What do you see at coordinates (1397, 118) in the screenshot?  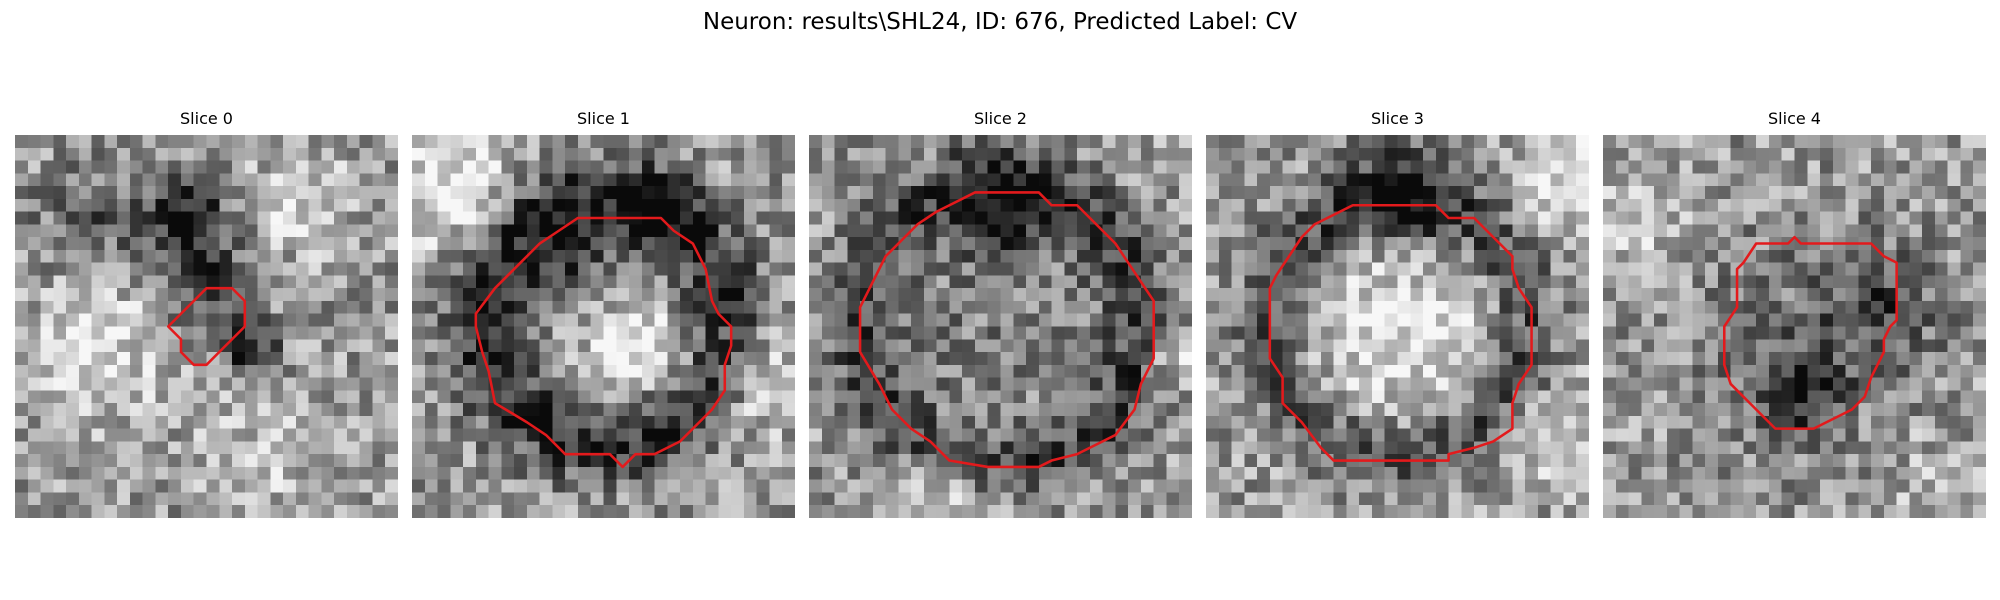 I see `slice-title: Slice 3` at bounding box center [1397, 118].